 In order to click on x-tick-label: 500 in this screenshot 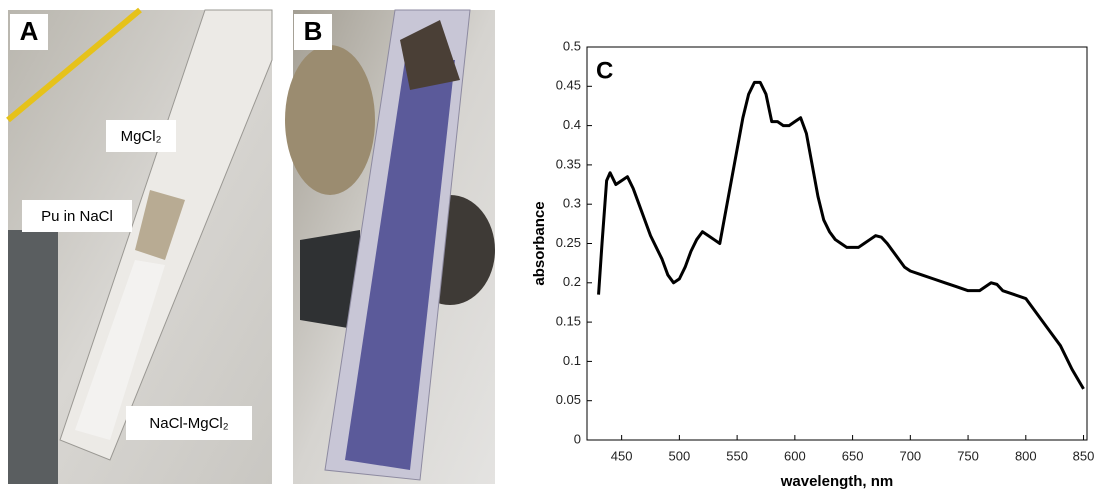, I will do `click(680, 455)`.